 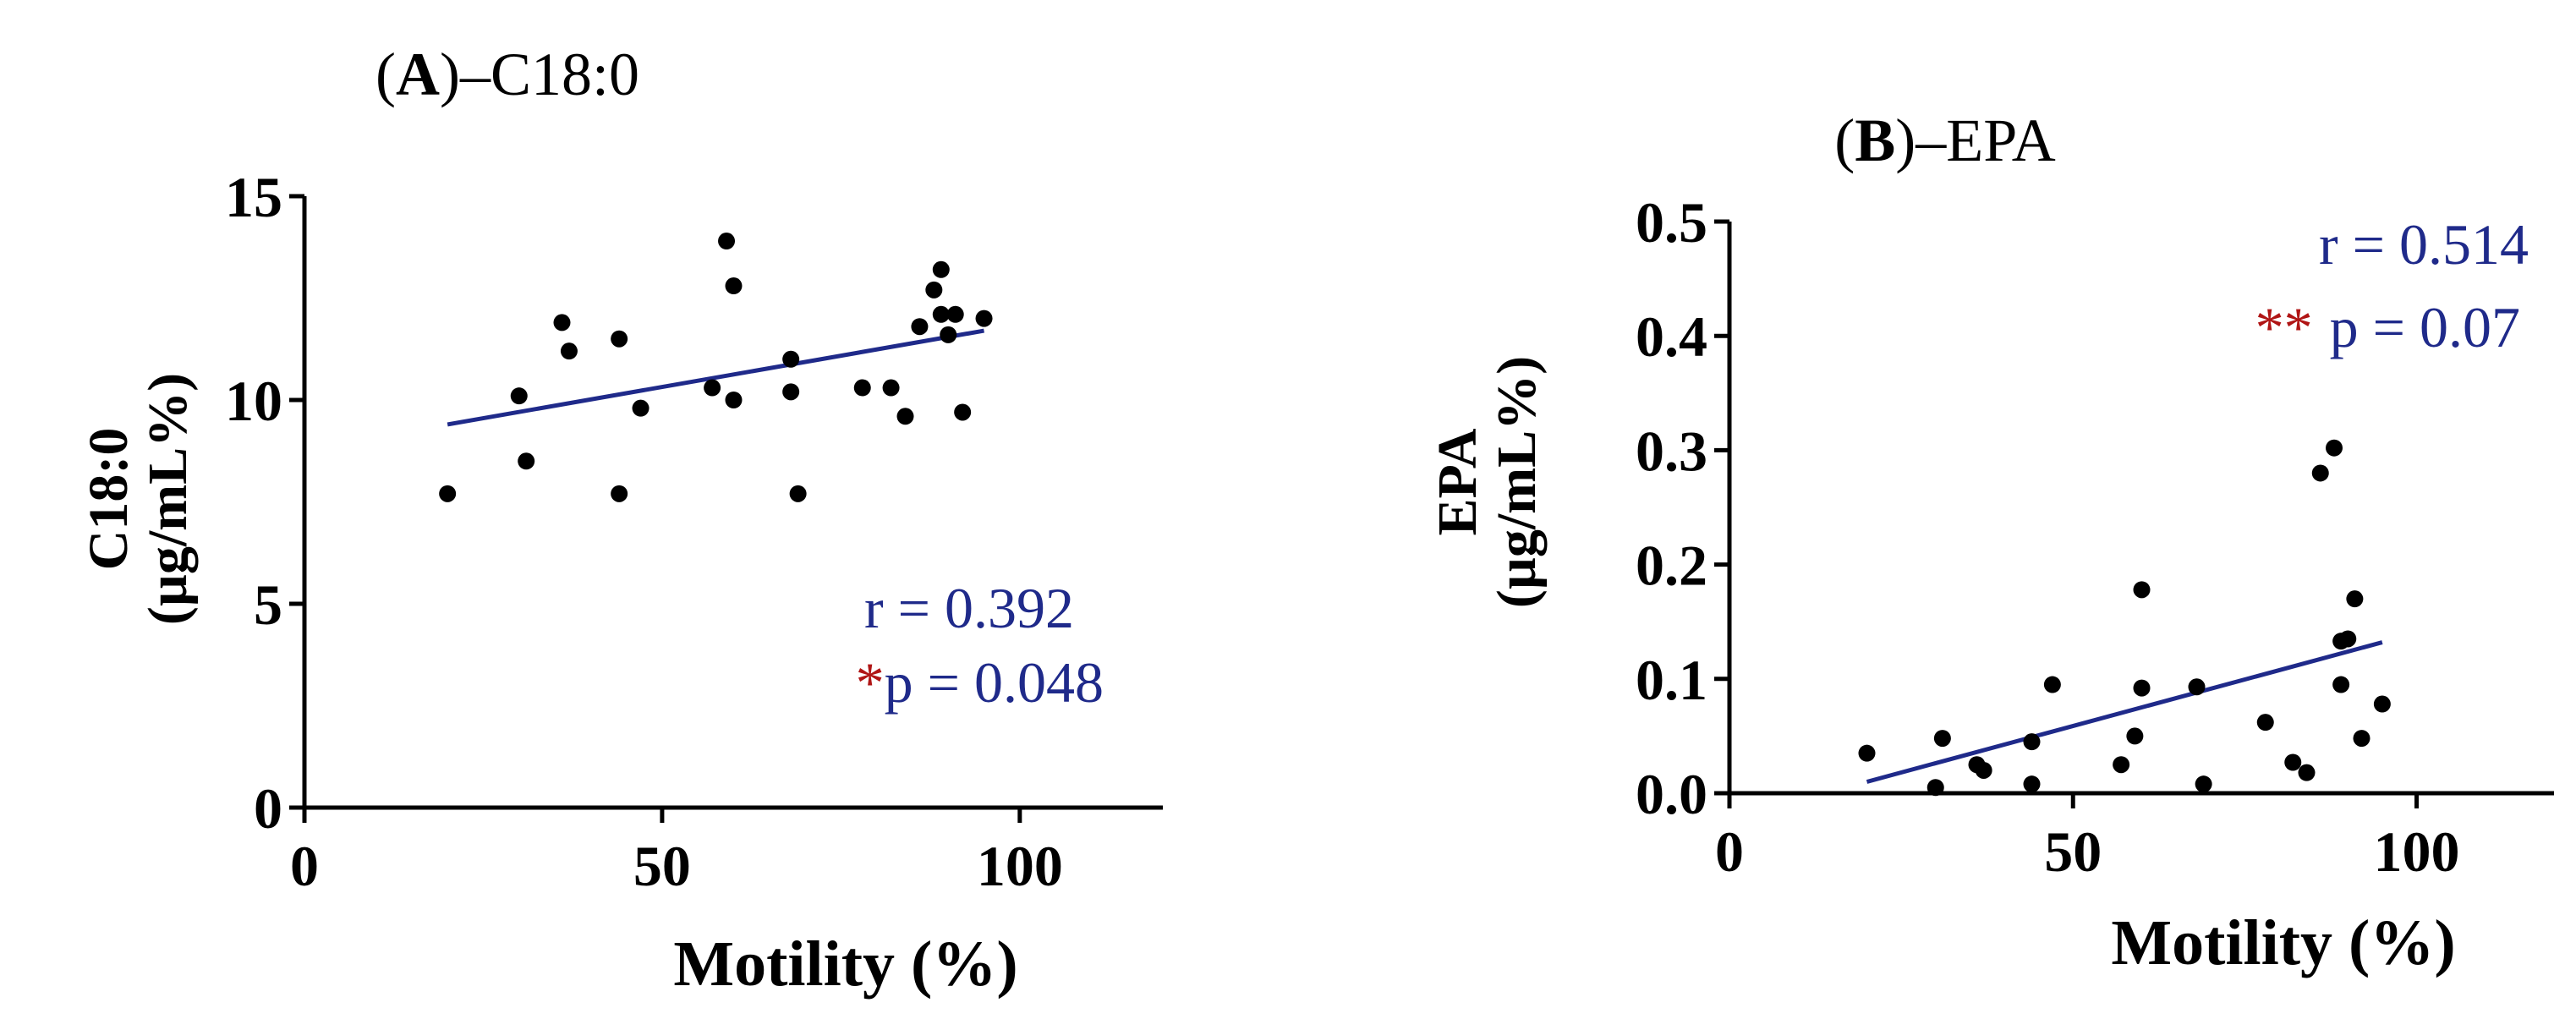 What do you see at coordinates (969, 608) in the screenshot?
I see `panel-a-stat-r: r = 0.392` at bounding box center [969, 608].